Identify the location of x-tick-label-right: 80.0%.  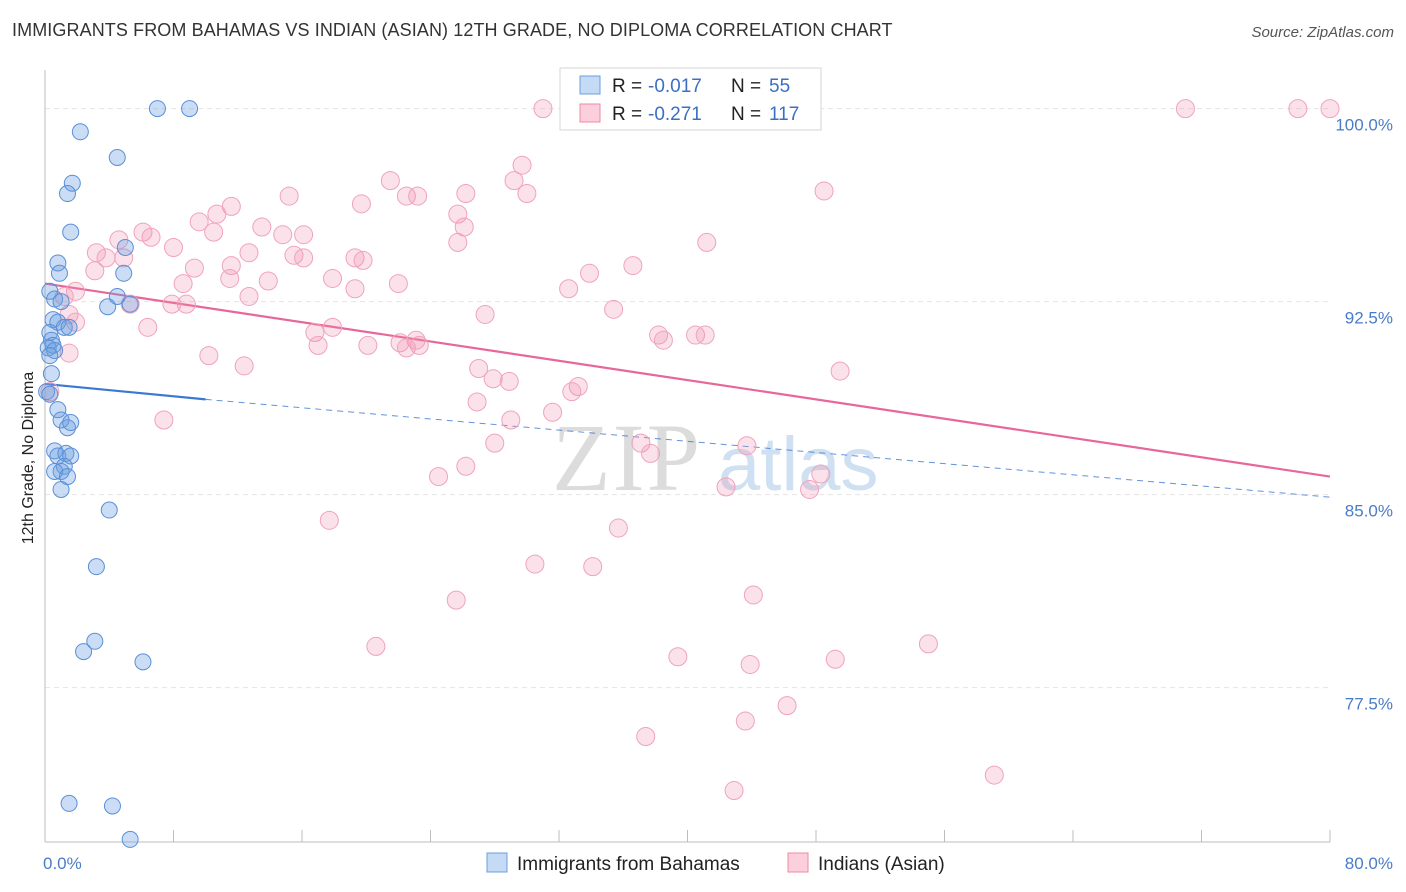
(1369, 863).